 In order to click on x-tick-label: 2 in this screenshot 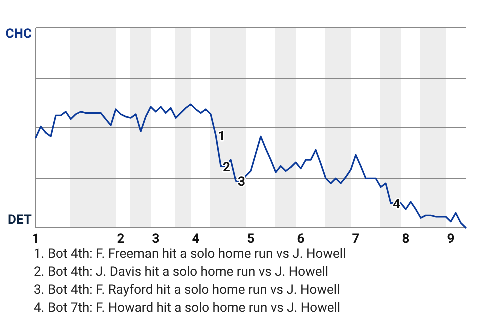, I will do `click(121, 239)`.